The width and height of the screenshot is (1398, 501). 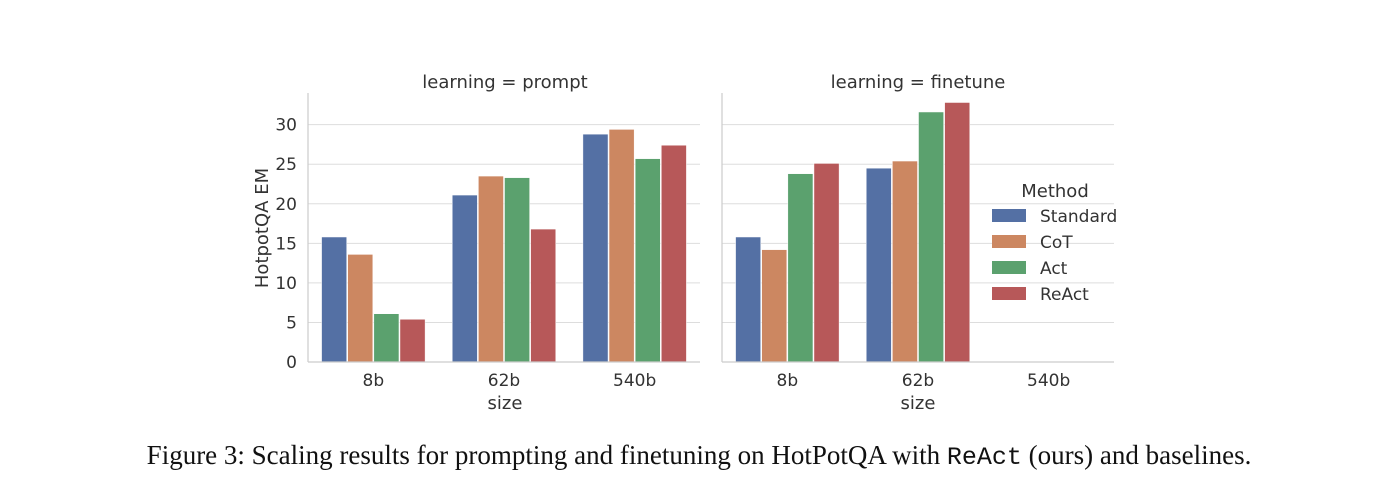 I want to click on bar-prompt-62b-act, so click(x=517, y=270).